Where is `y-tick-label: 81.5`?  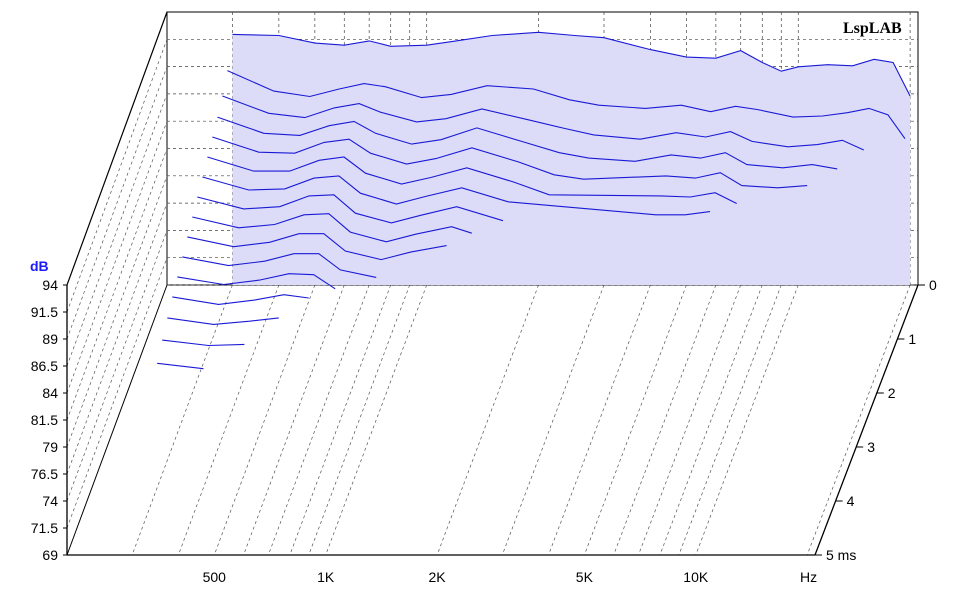 y-tick-label: 81.5 is located at coordinates (44, 420).